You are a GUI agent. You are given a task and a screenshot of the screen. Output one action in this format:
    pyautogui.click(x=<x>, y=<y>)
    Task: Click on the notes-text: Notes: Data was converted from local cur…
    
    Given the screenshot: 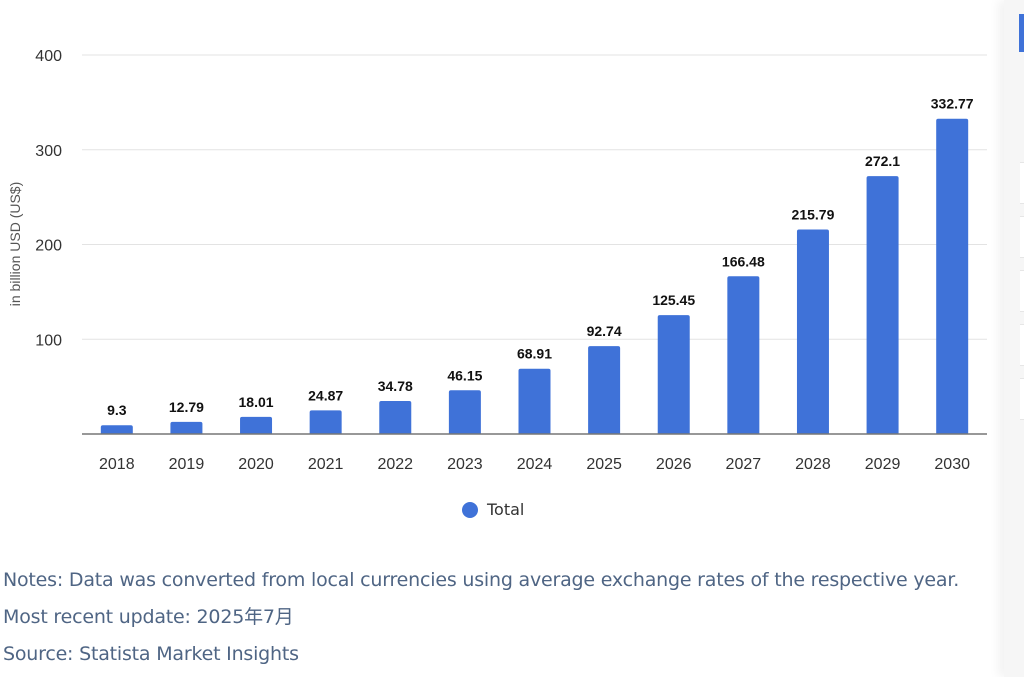 What is the action you would take?
    pyautogui.click(x=481, y=580)
    